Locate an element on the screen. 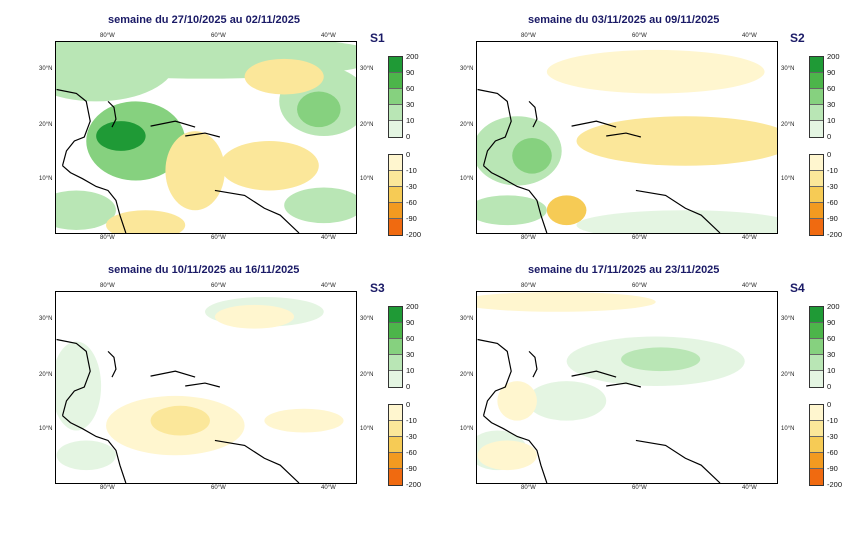  panel-label: S2 is located at coordinates (797, 38).